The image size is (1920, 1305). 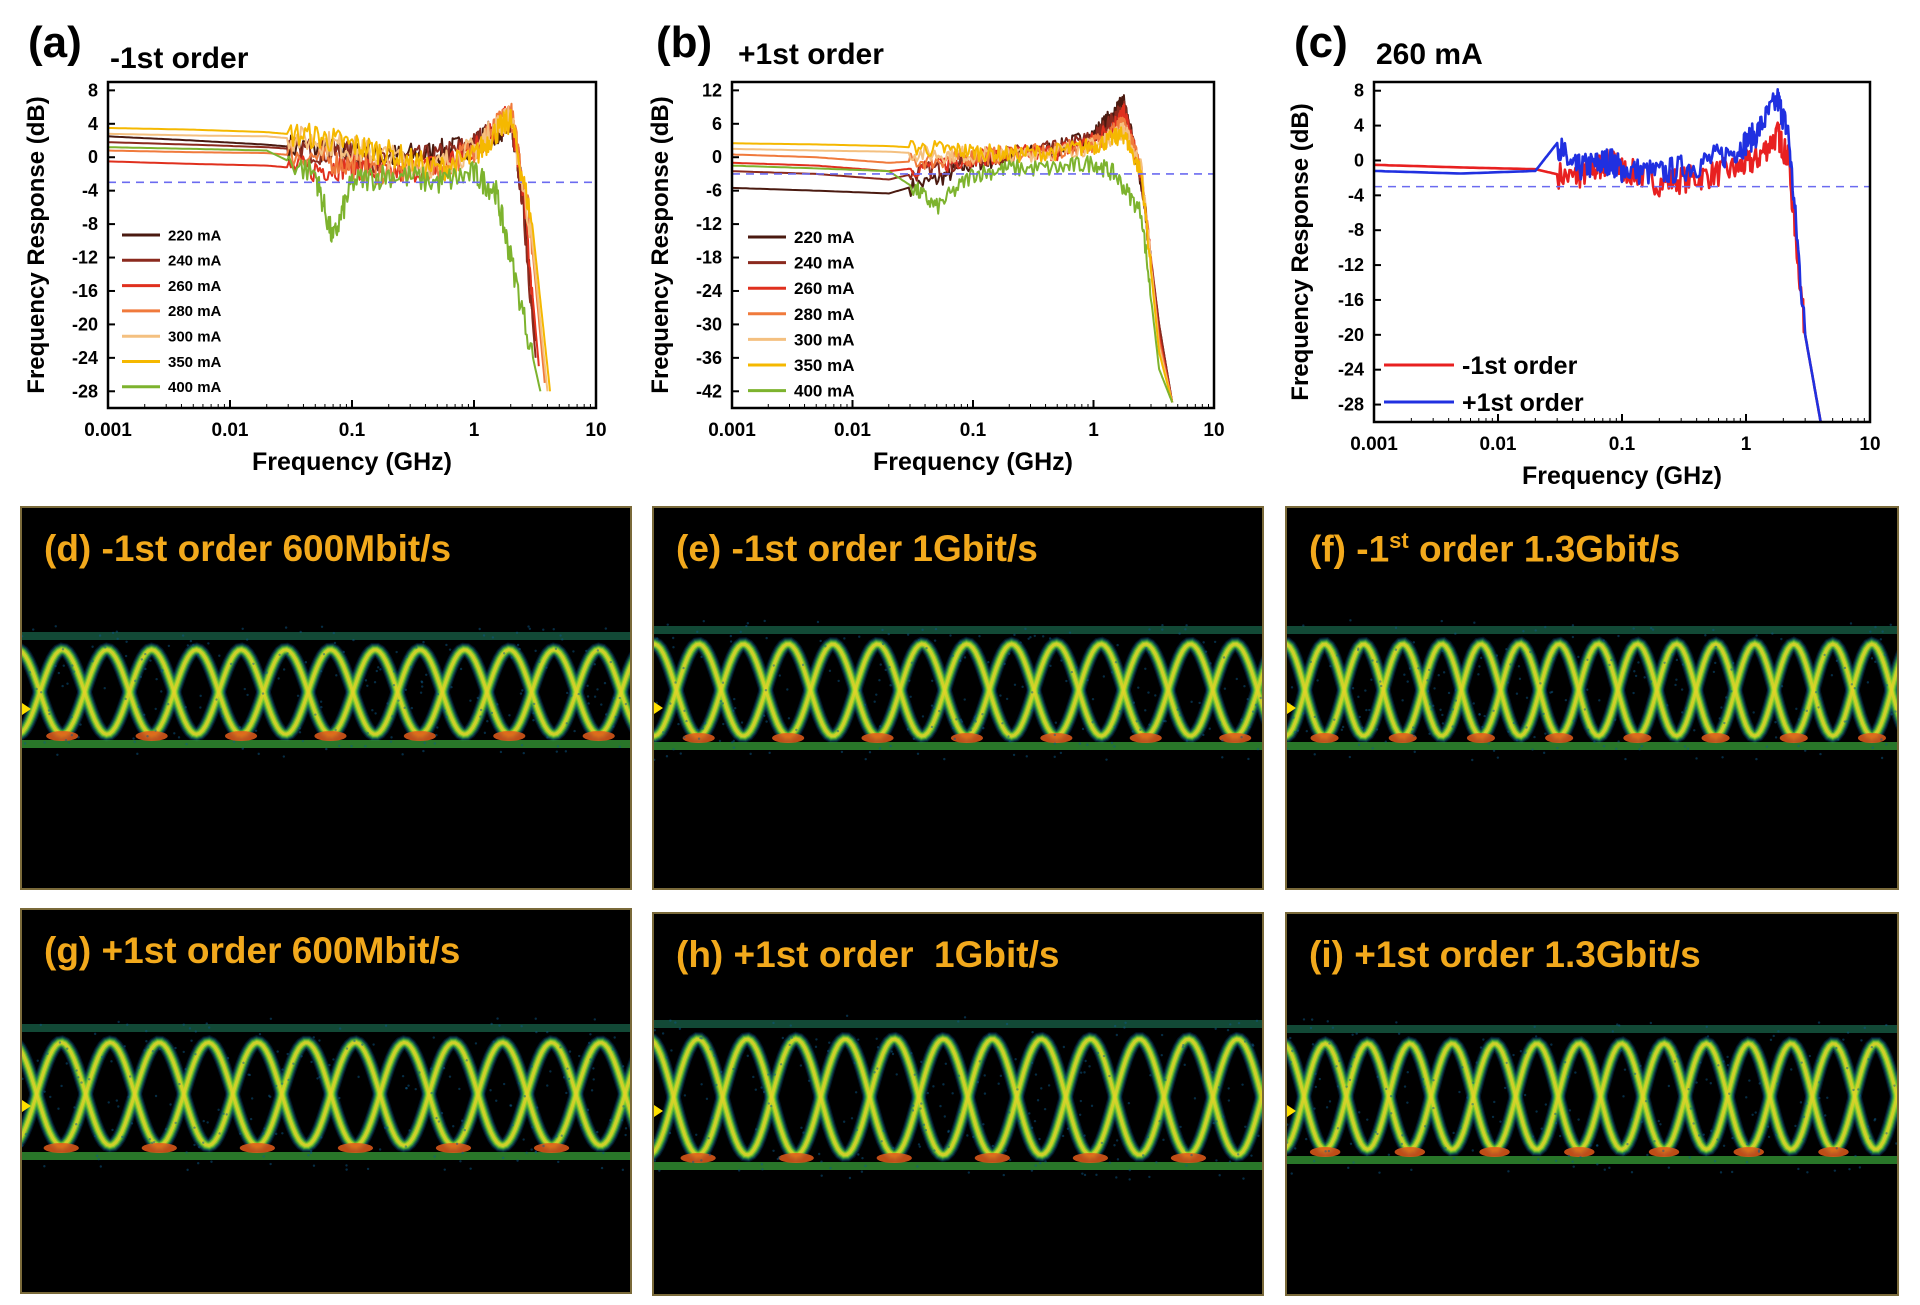 I want to click on y-tick-label: 0, so click(x=93, y=157).